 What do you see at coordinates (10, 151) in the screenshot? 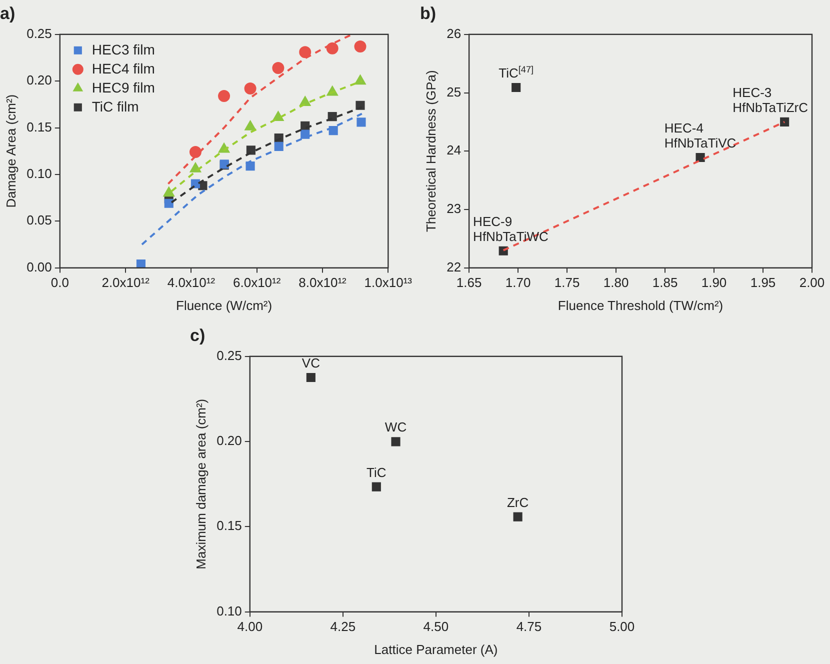
I see `y-axis-title: Damage Area (cm²)` at bounding box center [10, 151].